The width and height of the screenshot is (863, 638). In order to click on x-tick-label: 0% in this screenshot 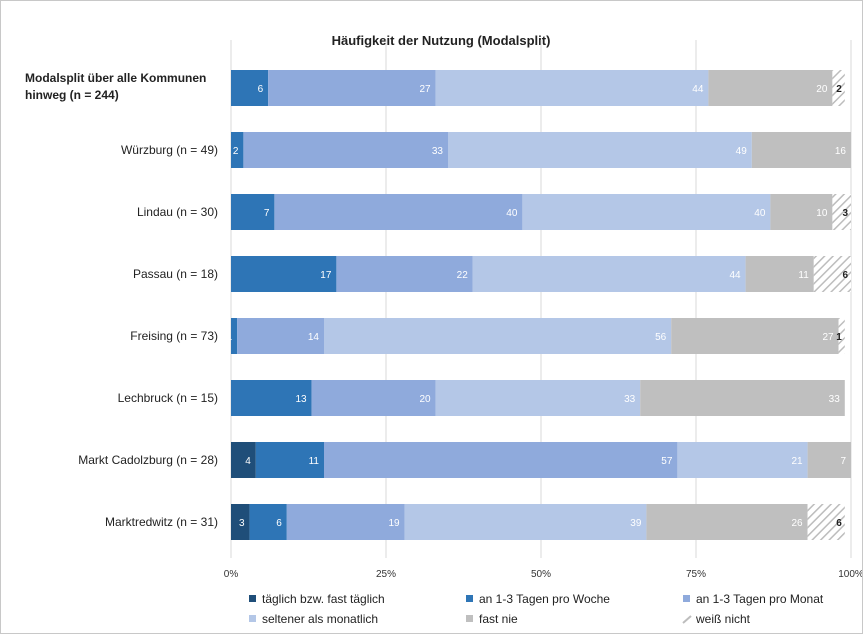, I will do `click(231, 574)`.